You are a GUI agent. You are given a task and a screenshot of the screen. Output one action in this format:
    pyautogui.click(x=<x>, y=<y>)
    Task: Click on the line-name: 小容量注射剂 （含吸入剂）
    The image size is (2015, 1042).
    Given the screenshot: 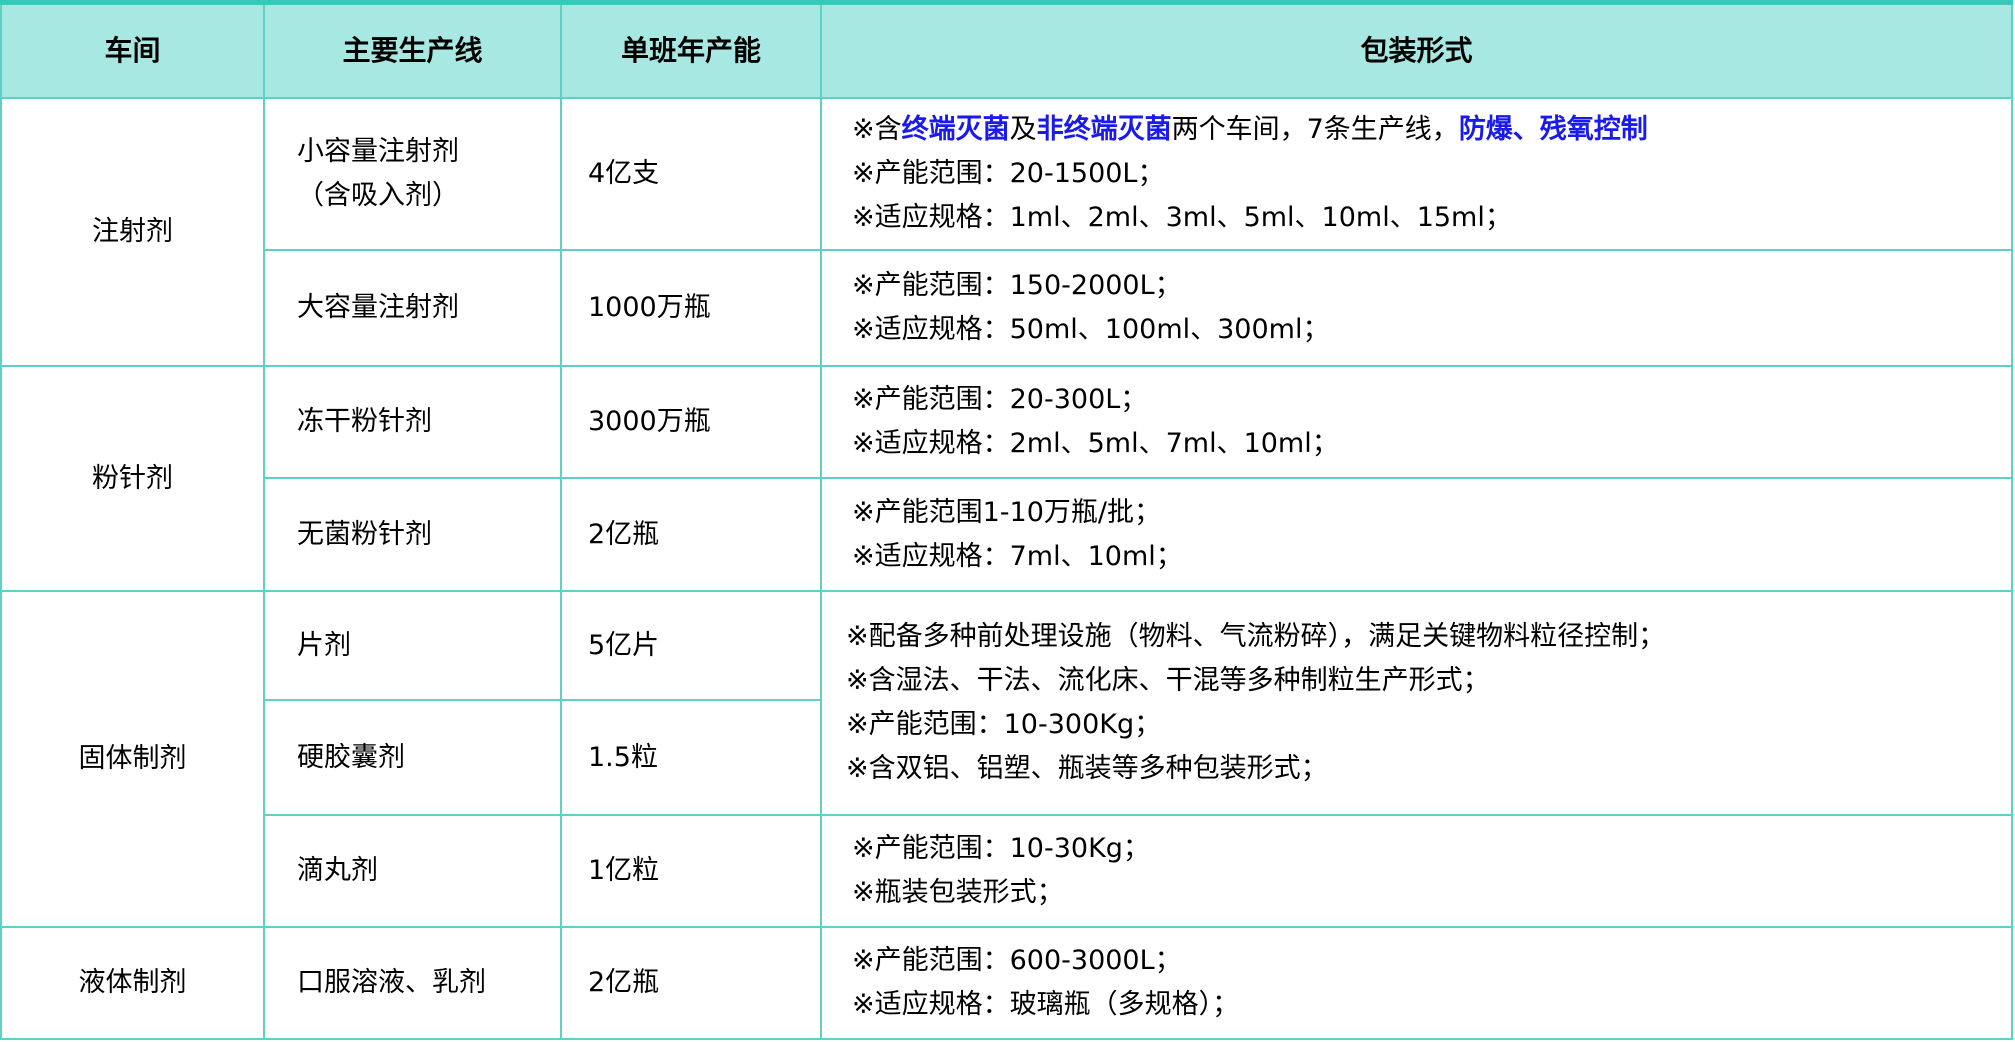 What is the action you would take?
    pyautogui.click(x=378, y=174)
    